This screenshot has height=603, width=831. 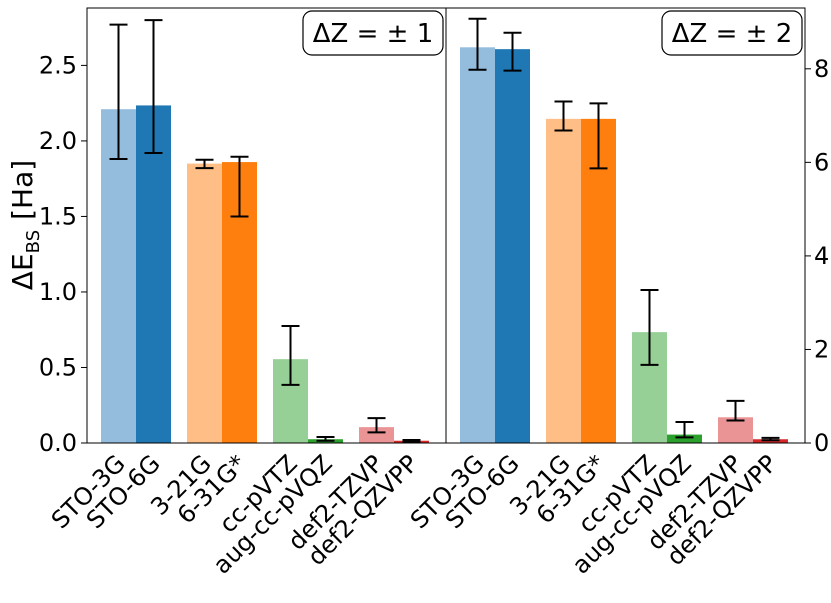 I want to click on y-tick-label: 2, so click(x=821, y=349).